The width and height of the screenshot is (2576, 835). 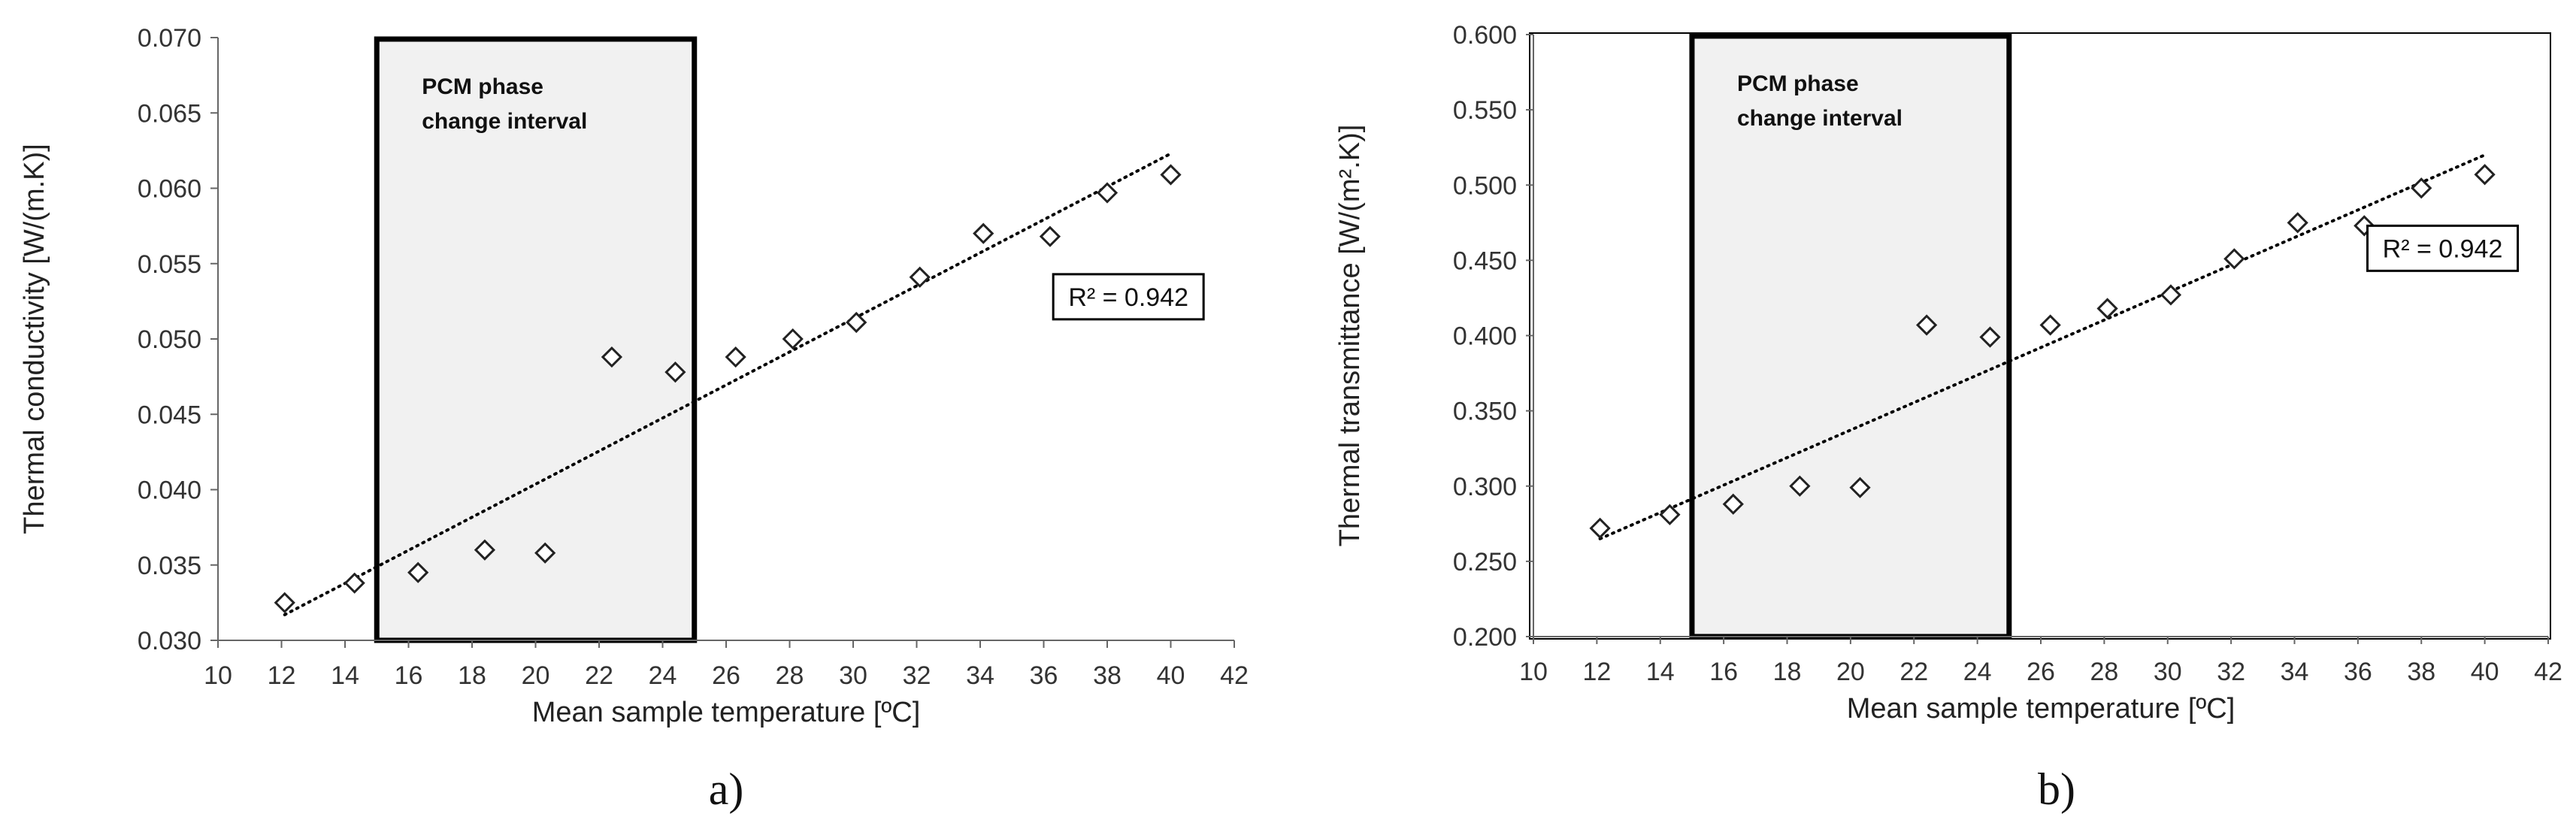 I want to click on y-axis-title: Thermal conductivity [W/(m.K)], so click(x=34, y=339).